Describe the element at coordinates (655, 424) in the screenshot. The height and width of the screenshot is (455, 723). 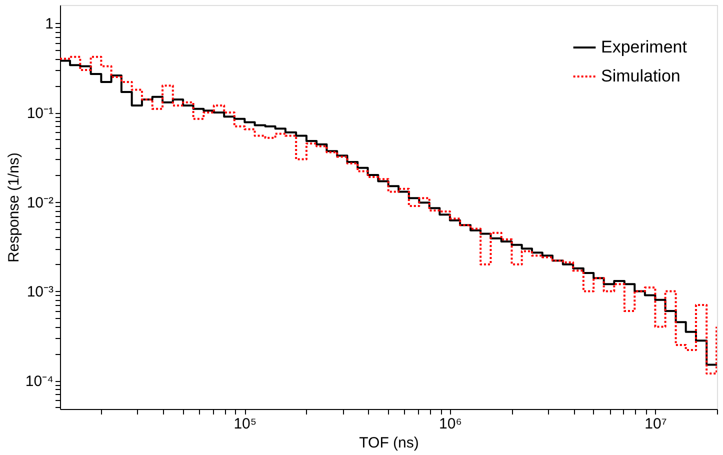
I see `x-tick-label: 10⁷` at that location.